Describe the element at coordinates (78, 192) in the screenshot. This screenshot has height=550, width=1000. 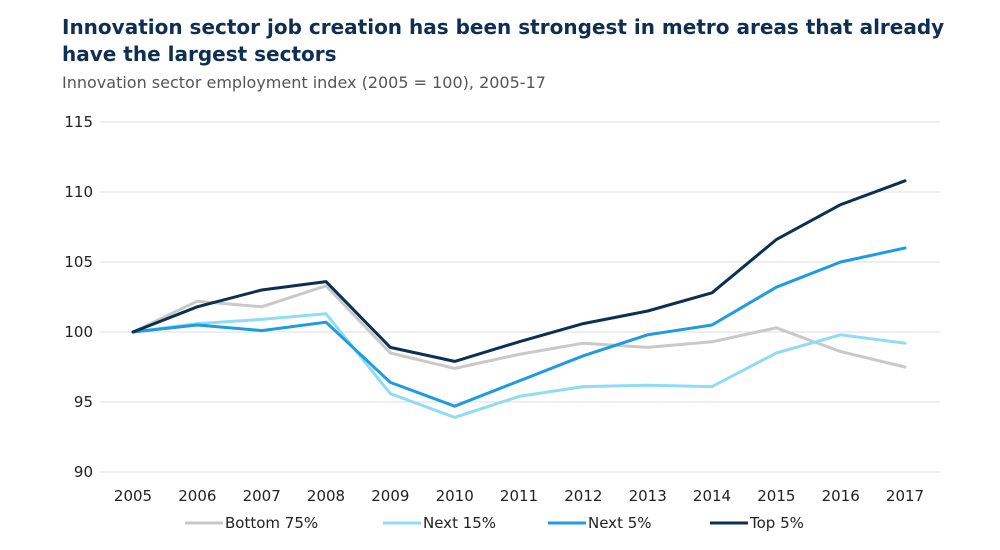
I see `y-tick-label: 110` at that location.